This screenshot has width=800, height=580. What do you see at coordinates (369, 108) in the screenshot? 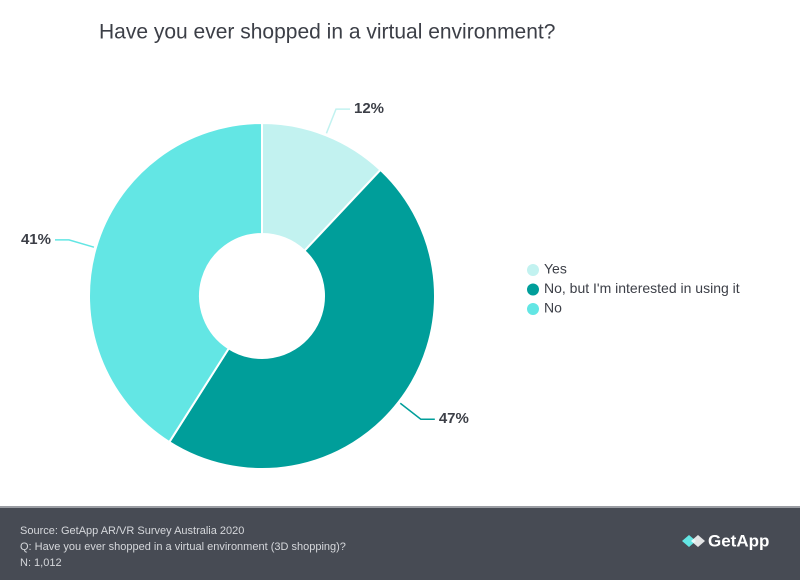
I see `data-label: 12%` at bounding box center [369, 108].